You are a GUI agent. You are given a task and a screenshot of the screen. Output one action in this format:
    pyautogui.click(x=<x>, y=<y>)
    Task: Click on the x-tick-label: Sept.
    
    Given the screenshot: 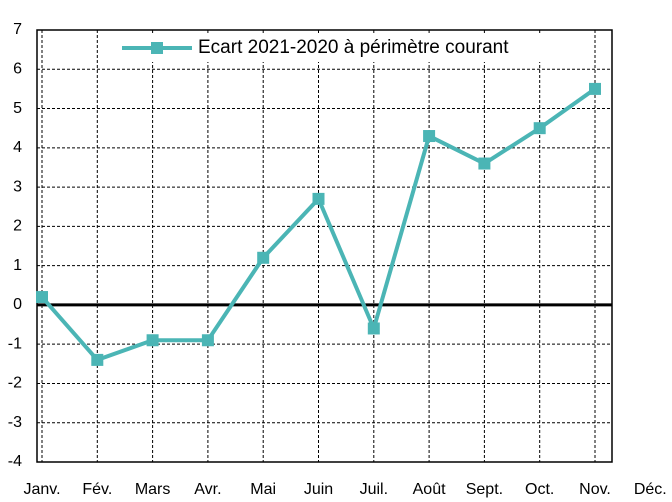 What is the action you would take?
    pyautogui.click(x=484, y=489)
    